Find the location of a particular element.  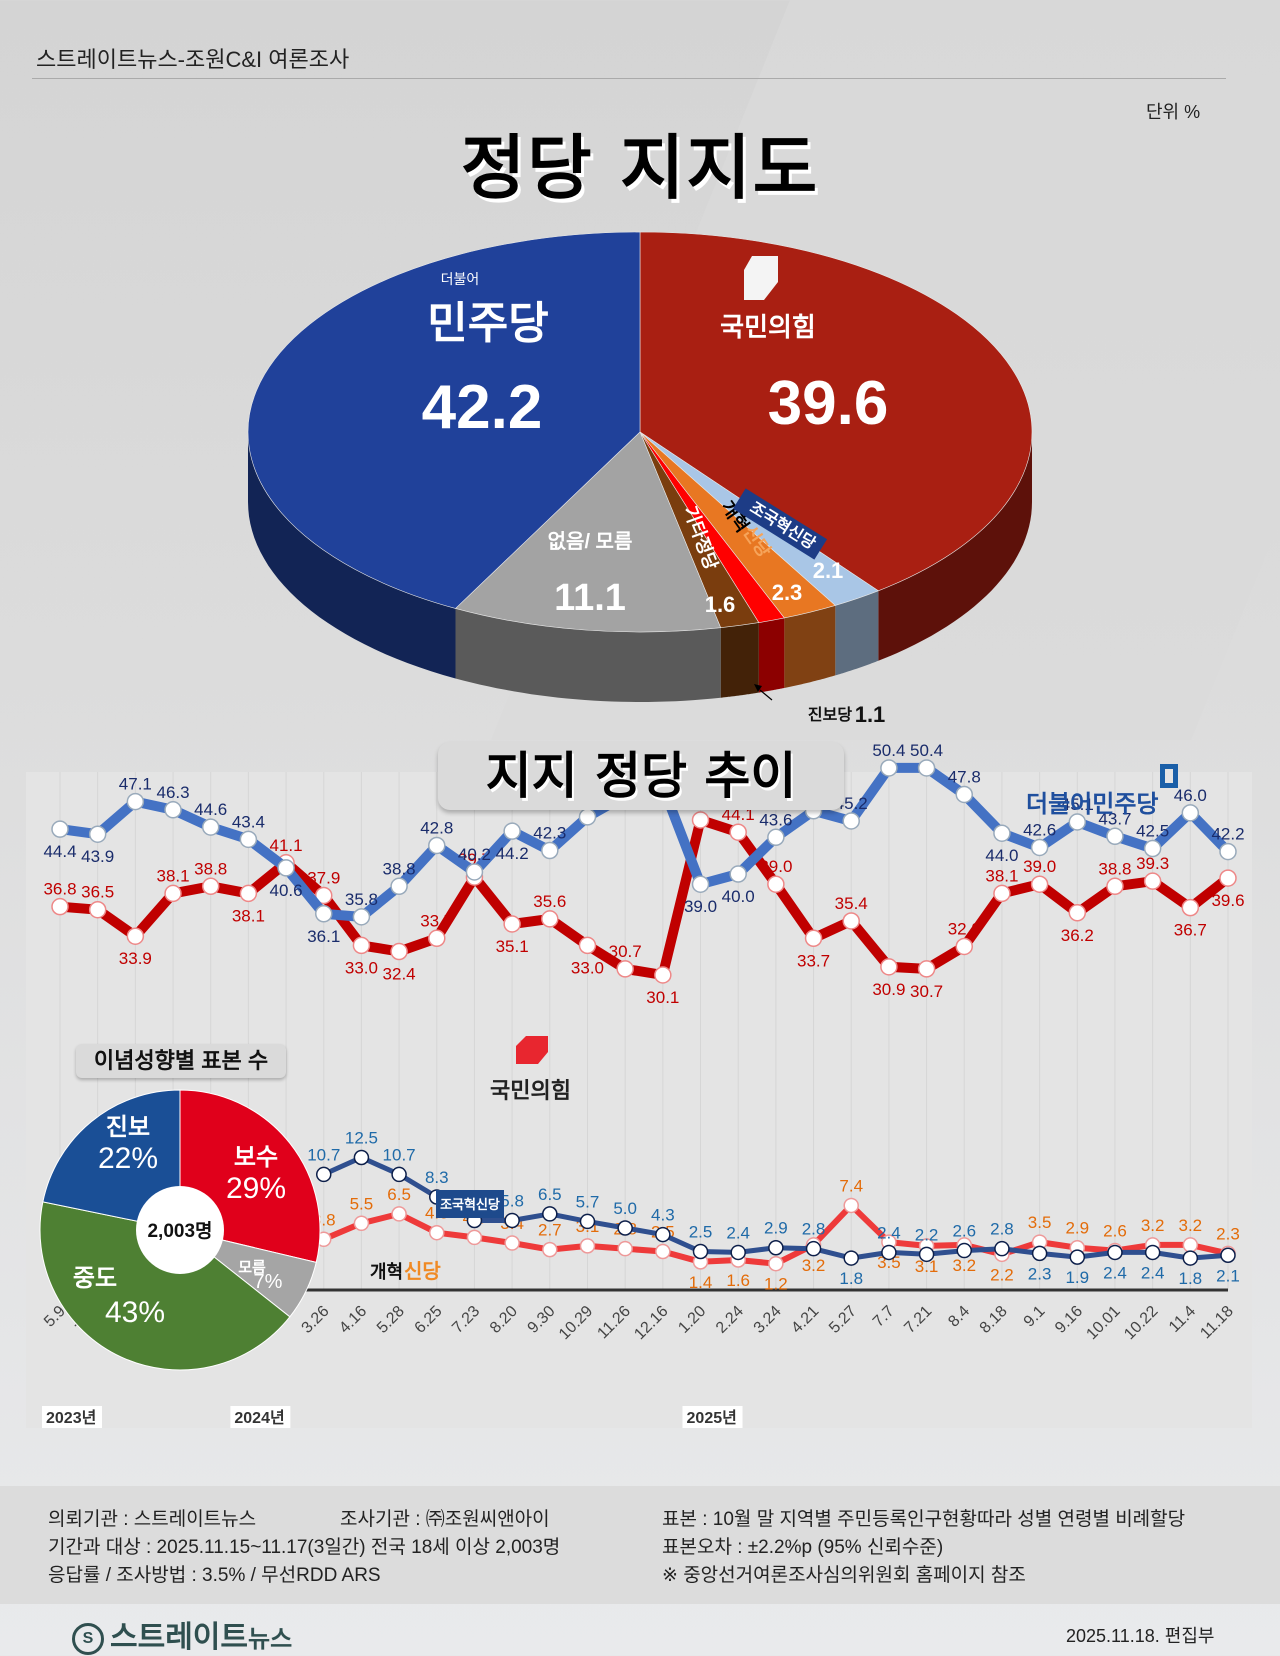

brand-logo: S 스트레이트뉴스 is located at coordinates (182, 1634).